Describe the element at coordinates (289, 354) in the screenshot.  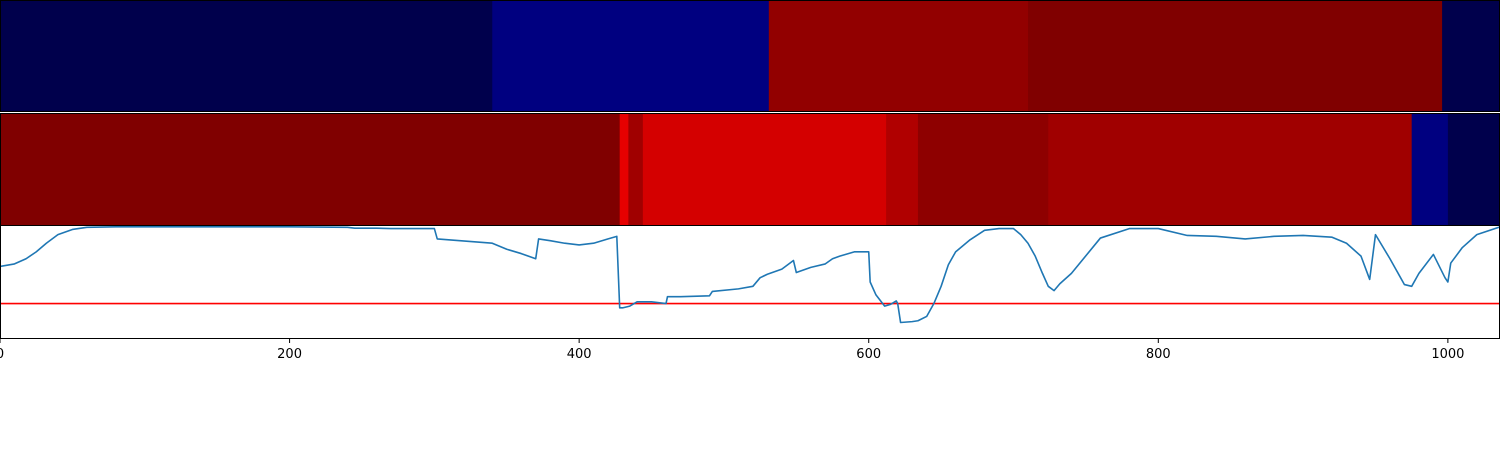
I see `x-tick-label: 200` at that location.